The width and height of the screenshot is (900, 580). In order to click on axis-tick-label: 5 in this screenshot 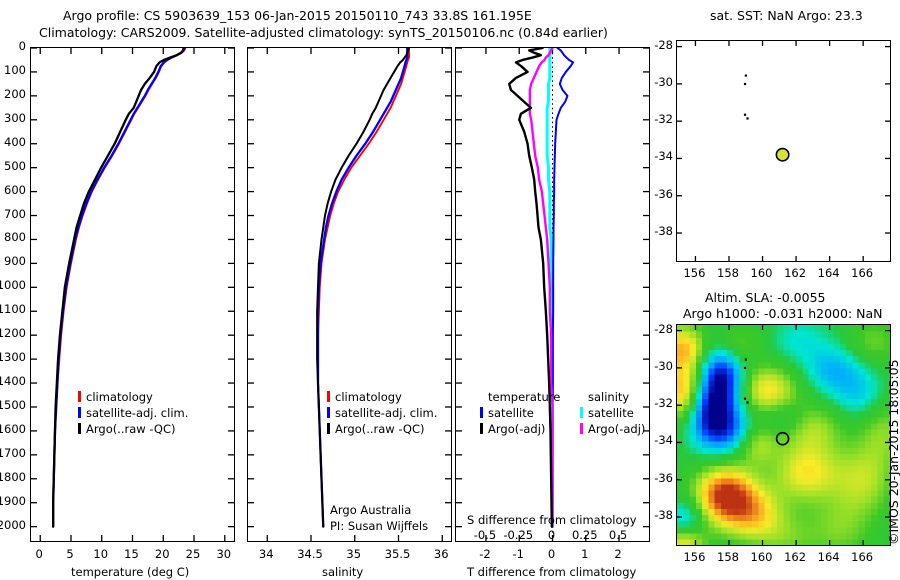, I will do `click(70, 554)`.